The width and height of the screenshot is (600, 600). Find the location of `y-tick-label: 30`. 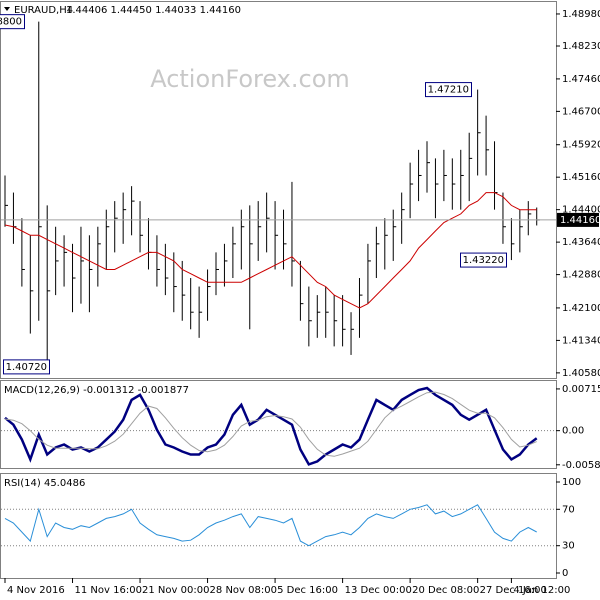

y-tick-label: 30 is located at coordinates (568, 546).